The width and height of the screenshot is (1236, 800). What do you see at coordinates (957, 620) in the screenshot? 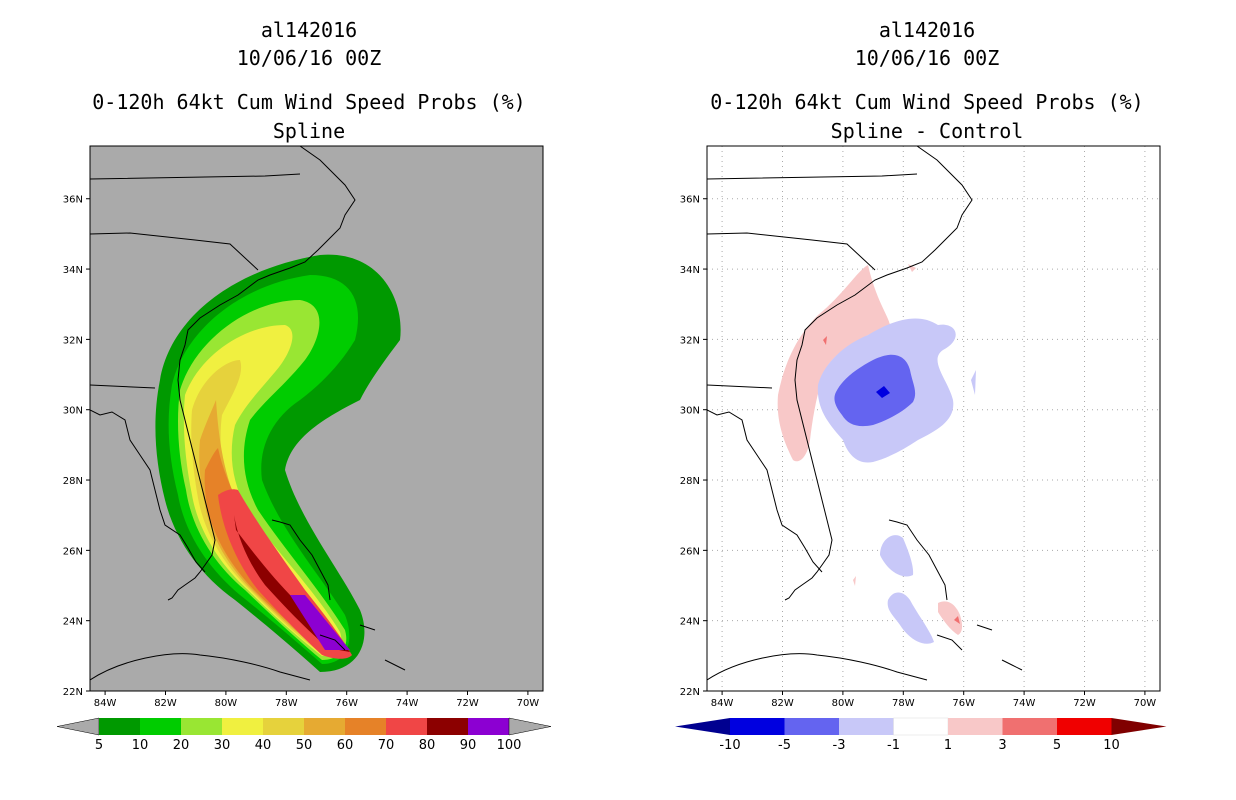
I see `diff-positive-south-core` at bounding box center [957, 620].